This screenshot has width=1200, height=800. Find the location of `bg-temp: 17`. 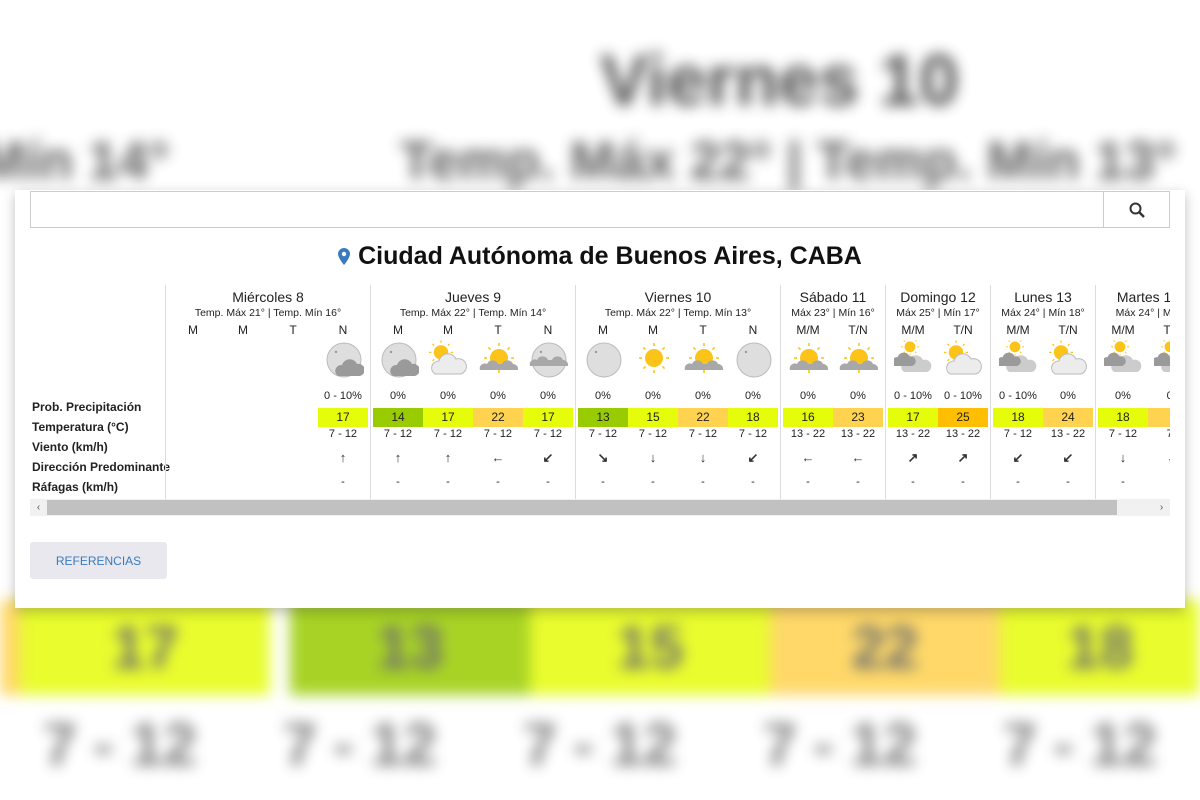

bg-temp: 17 is located at coordinates (145, 647).